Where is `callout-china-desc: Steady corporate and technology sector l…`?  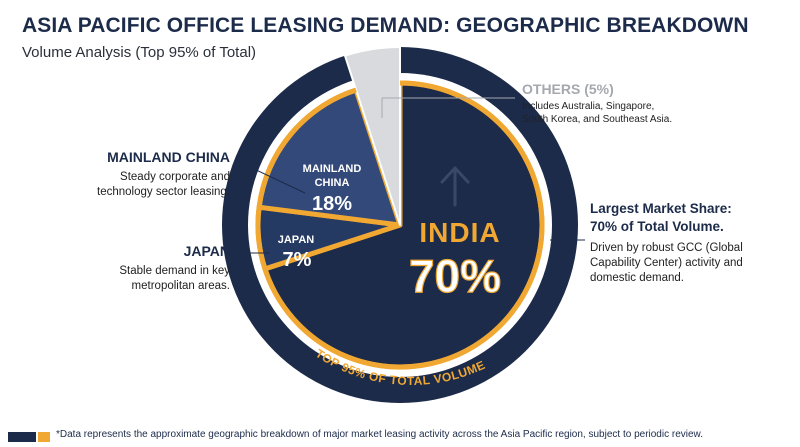 callout-china-desc: Steady corporate and technology sector l… is located at coordinates (150, 185).